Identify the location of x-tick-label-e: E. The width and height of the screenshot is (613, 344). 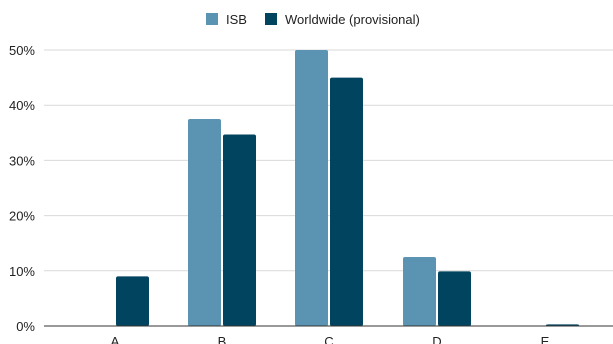
(545, 339).